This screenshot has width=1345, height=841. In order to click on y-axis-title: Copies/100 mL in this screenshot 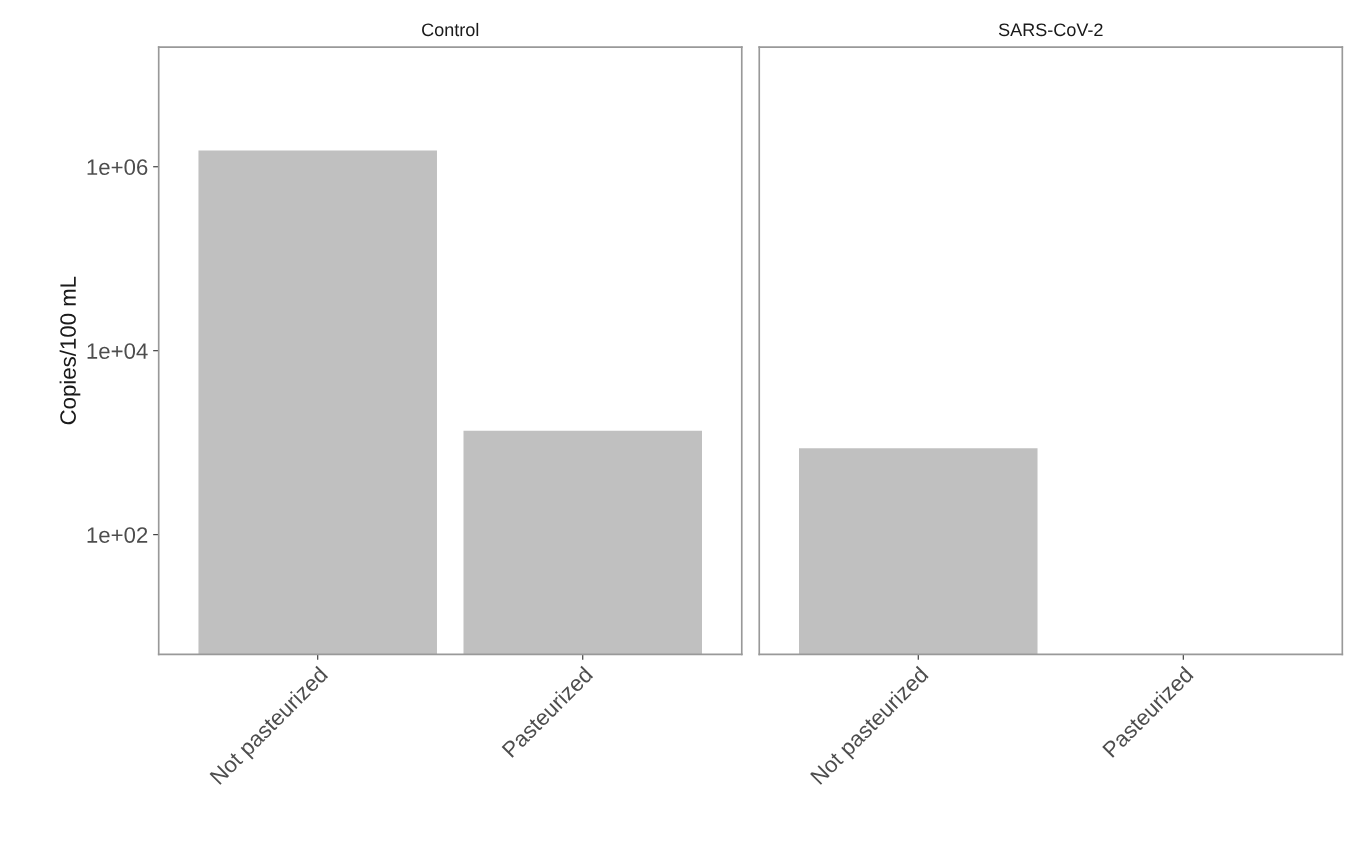, I will do `click(70, 350)`.